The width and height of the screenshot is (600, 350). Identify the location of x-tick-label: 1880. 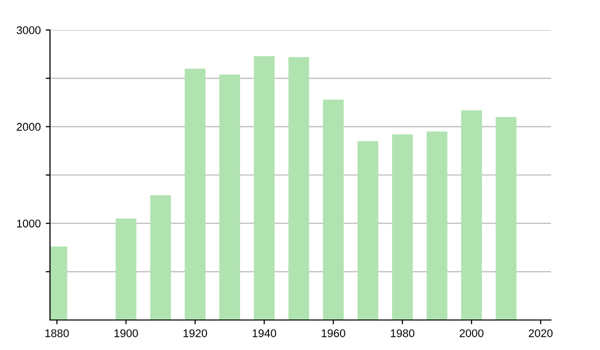
(57, 333).